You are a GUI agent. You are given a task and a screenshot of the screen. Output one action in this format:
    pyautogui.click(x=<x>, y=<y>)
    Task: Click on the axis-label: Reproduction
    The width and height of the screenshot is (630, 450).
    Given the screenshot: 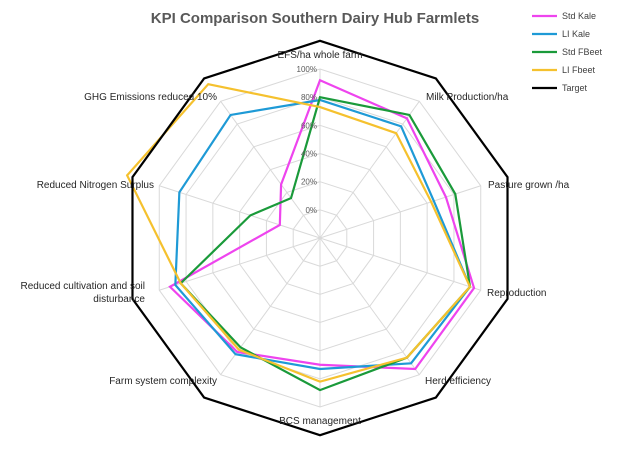 What is the action you would take?
    pyautogui.click(x=516, y=293)
    